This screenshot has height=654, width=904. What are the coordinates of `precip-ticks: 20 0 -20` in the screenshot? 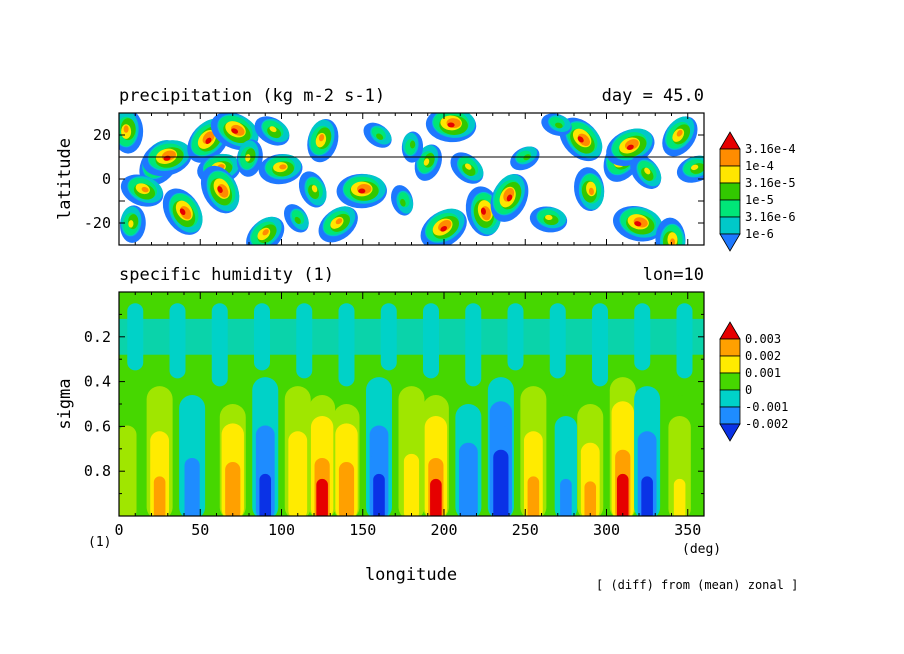 It's located at (394, 179).